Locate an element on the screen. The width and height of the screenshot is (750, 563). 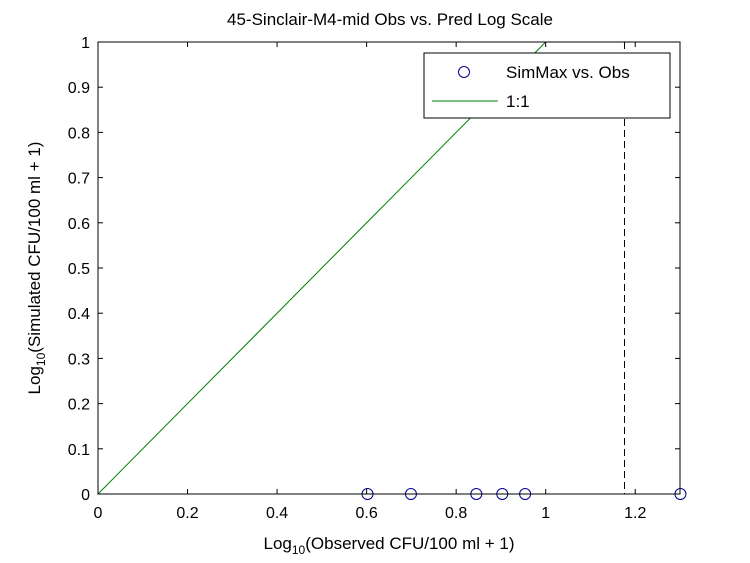
legend-marker-simmax is located at coordinates (464, 72).